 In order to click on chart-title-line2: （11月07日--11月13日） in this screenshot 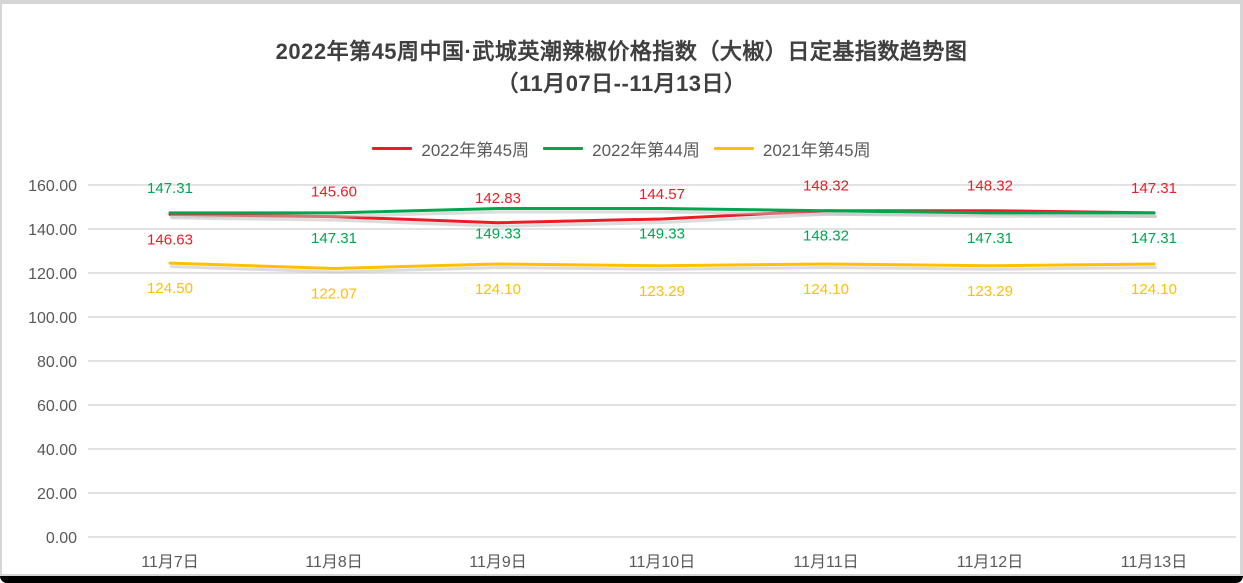, I will do `click(621, 83)`.